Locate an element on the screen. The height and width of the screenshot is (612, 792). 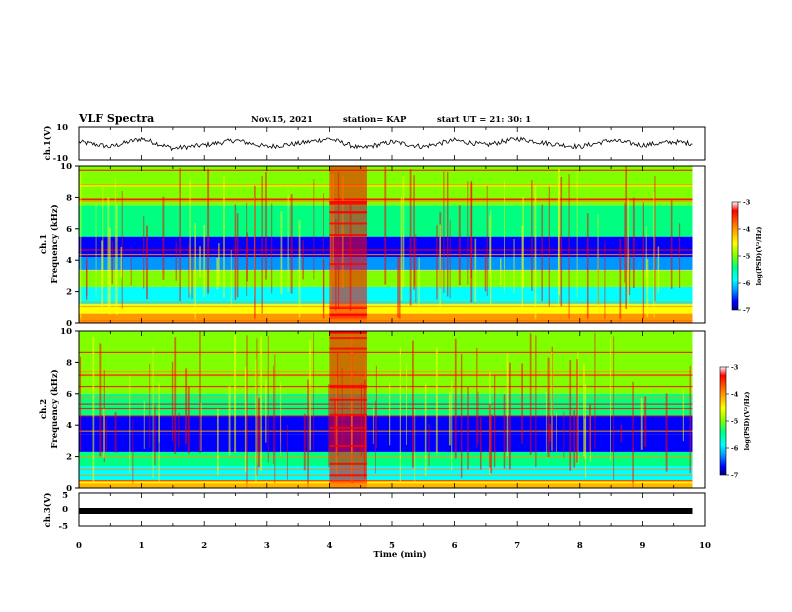
ch2-freq-ytick-label: 4 is located at coordinates (69, 426).